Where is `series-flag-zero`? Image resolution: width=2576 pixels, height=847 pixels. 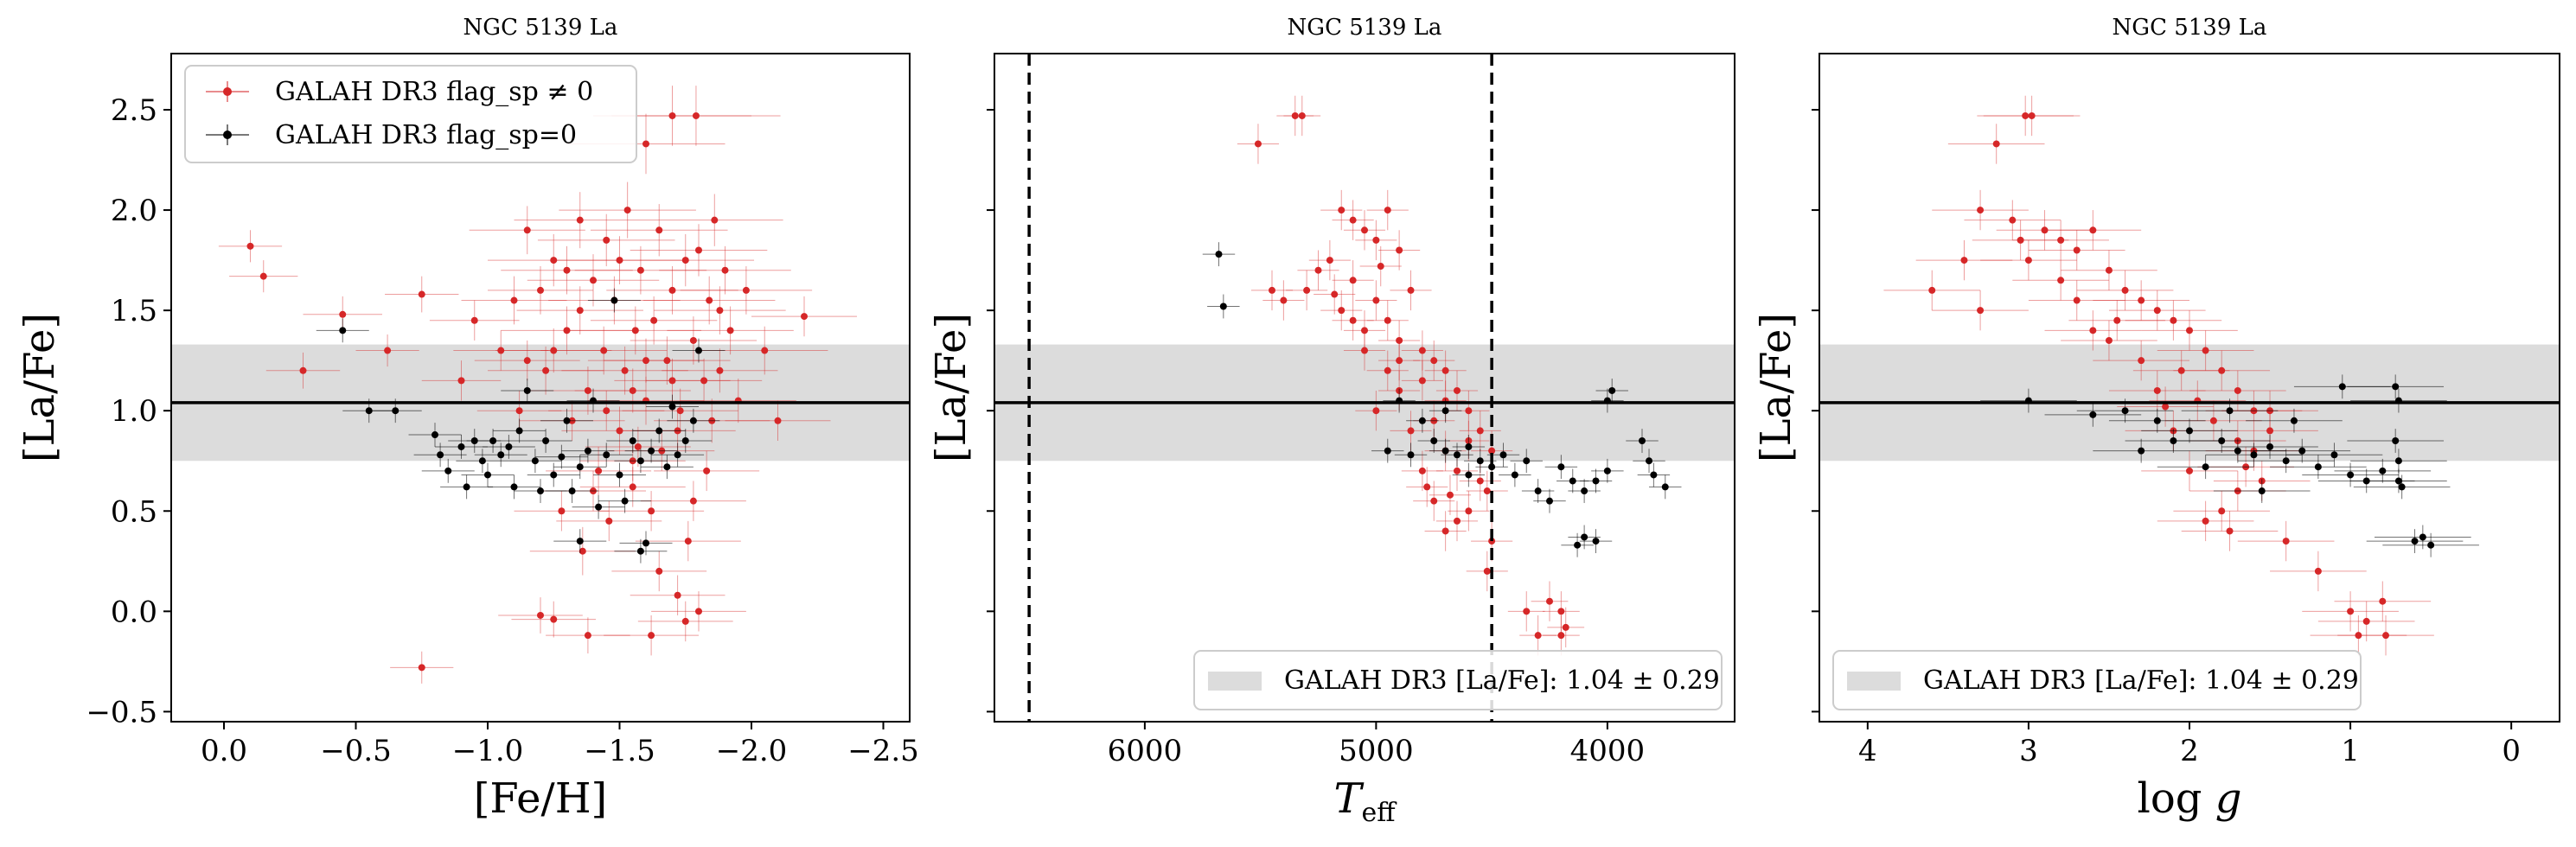 series-flag-zero is located at coordinates (2229, 465).